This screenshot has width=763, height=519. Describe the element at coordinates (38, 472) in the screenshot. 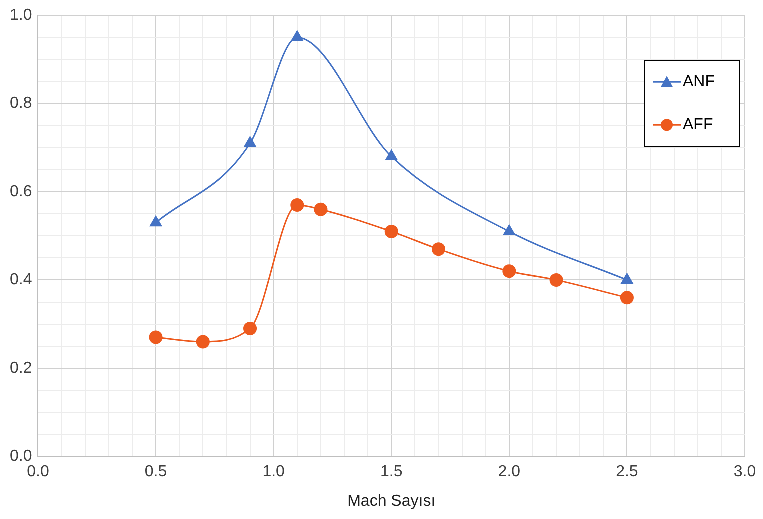

I see `x-tick-label: 0.0` at that location.